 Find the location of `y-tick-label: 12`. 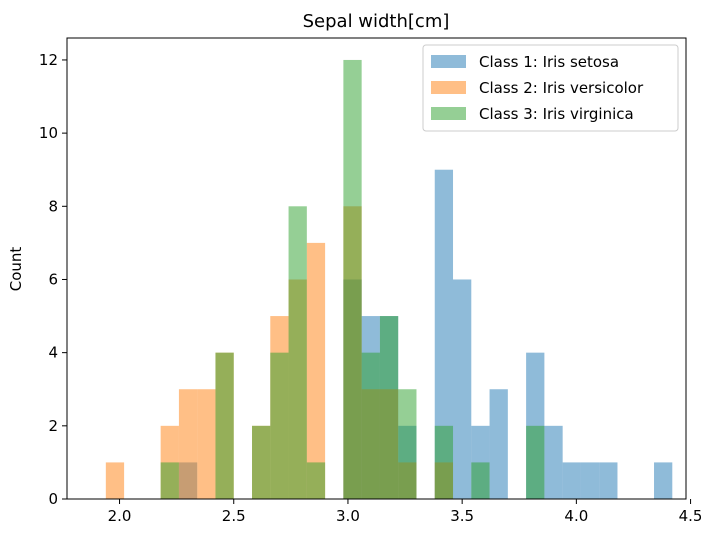

y-tick-label: 12 is located at coordinates (48, 60).